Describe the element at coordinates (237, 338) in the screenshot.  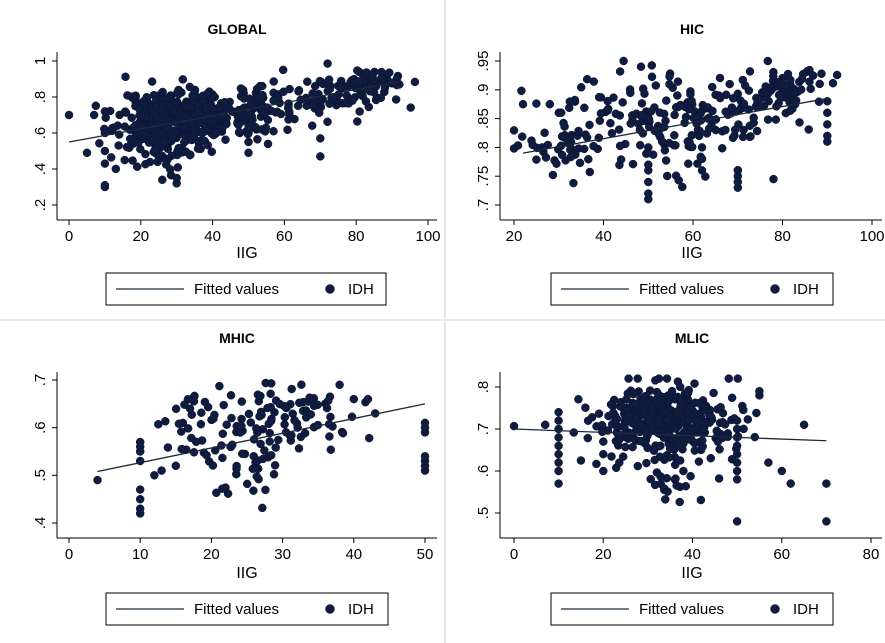
I see `panel-title: MHIC` at that location.